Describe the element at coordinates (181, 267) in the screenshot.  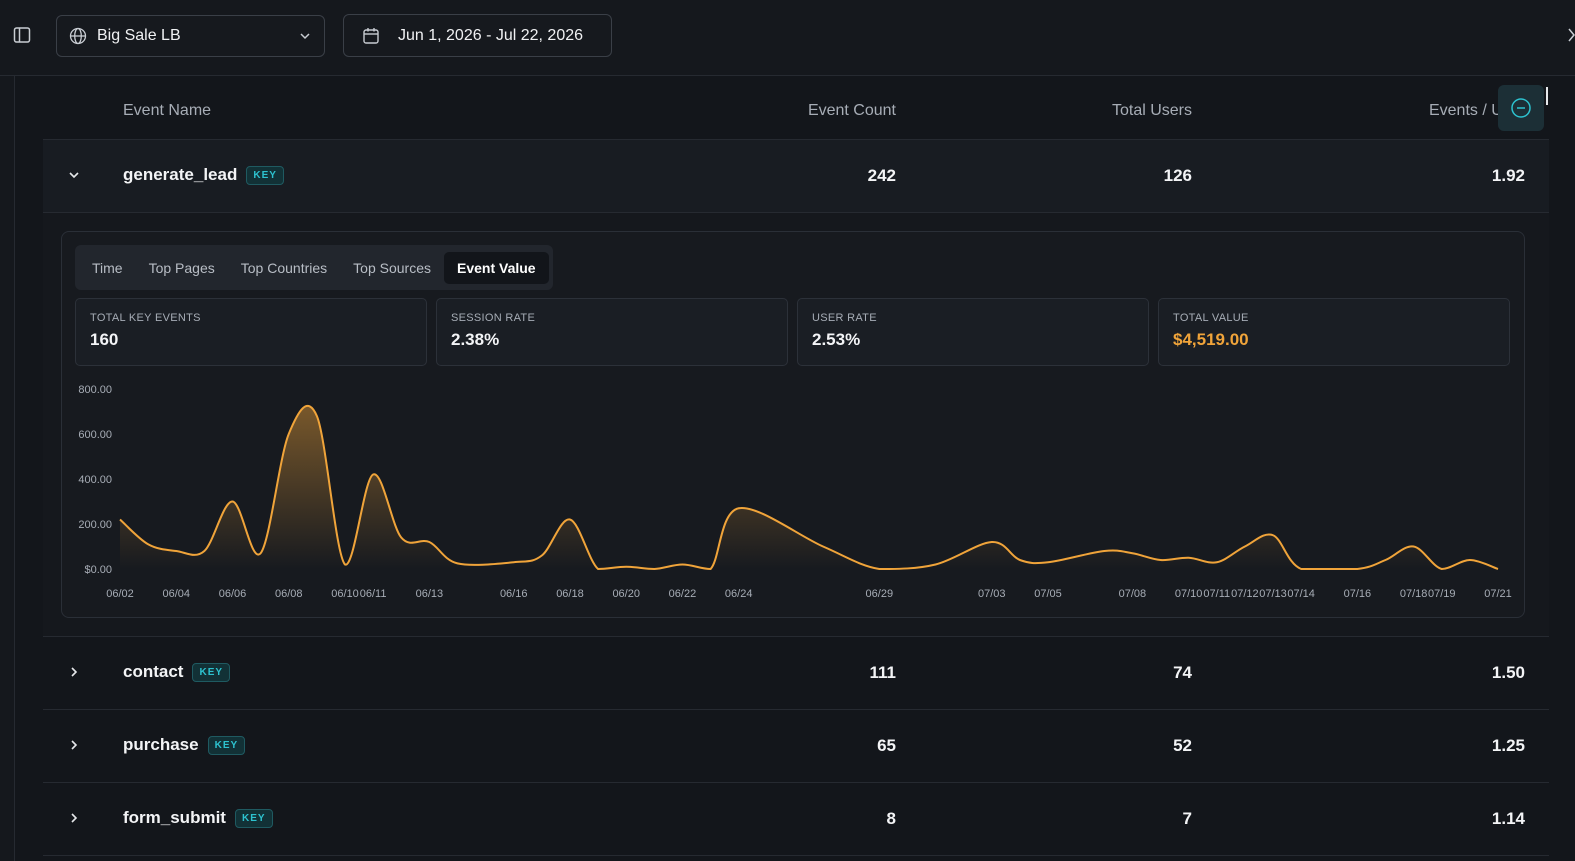
I see `tab-top-pages: Top Pages` at that location.